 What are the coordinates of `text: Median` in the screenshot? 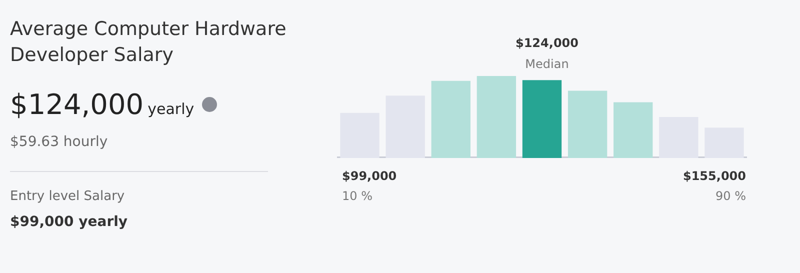 It's located at (547, 64).